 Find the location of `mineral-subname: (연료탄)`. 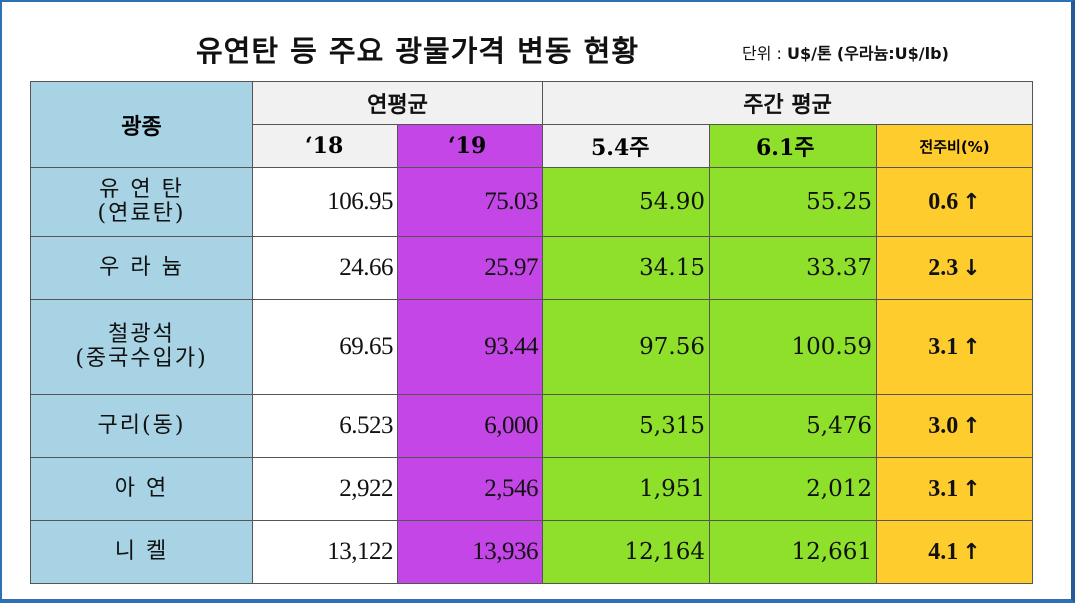

mineral-subname: (연료탄) is located at coordinates (141, 213).